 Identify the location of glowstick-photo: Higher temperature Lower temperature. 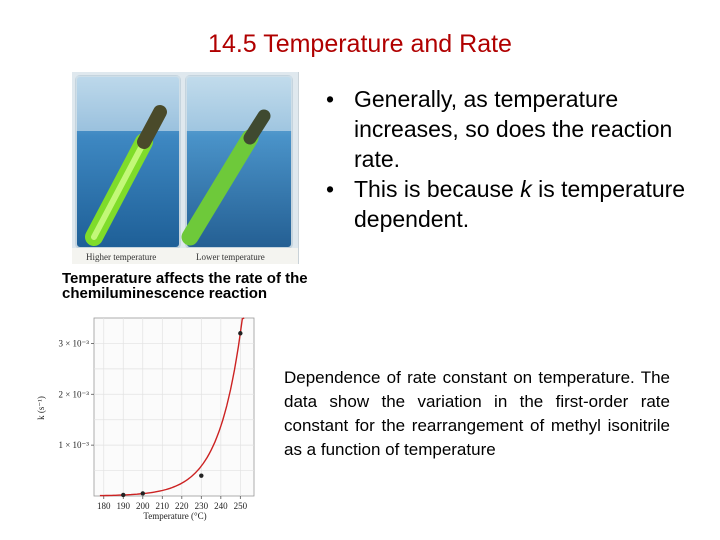
(185, 168).